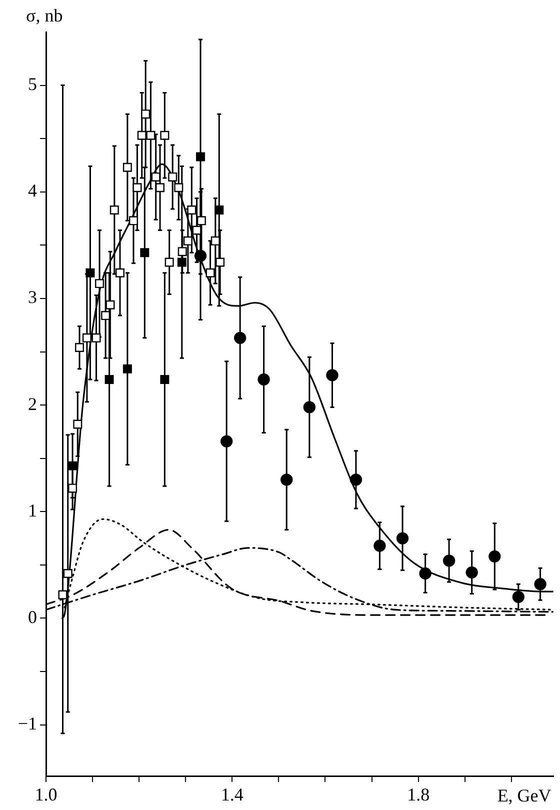 Image resolution: width=560 pixels, height=810 pixels. Describe the element at coordinates (232, 794) in the screenshot. I see `x-tick-label: 1.4` at that location.